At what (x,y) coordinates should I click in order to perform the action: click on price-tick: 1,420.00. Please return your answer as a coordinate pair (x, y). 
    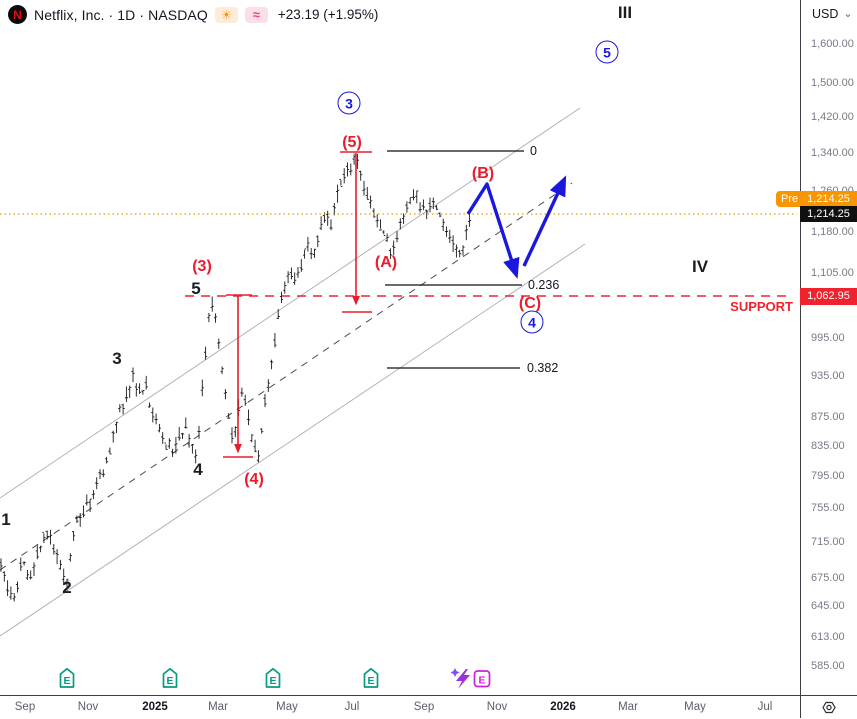
    Looking at the image, I should click on (832, 117).